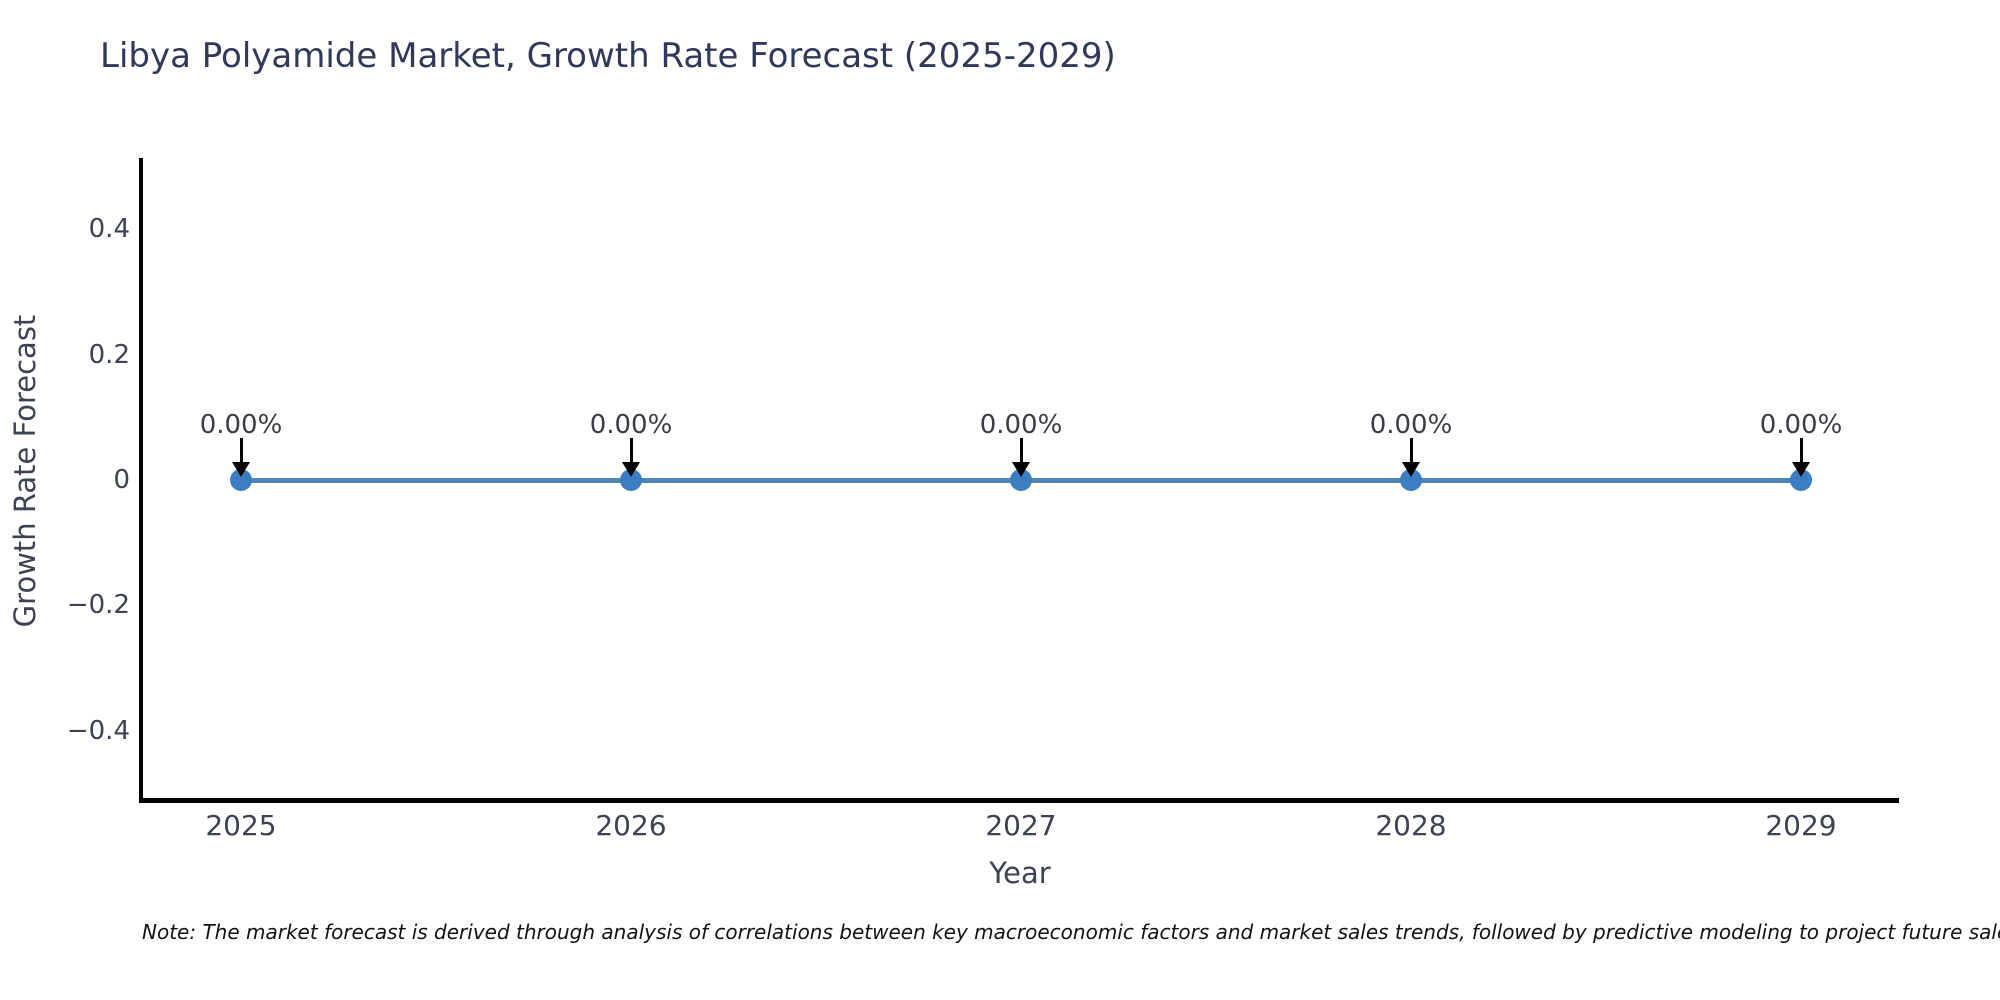  I want to click on x-tick-label: 2029, so click(1801, 825).